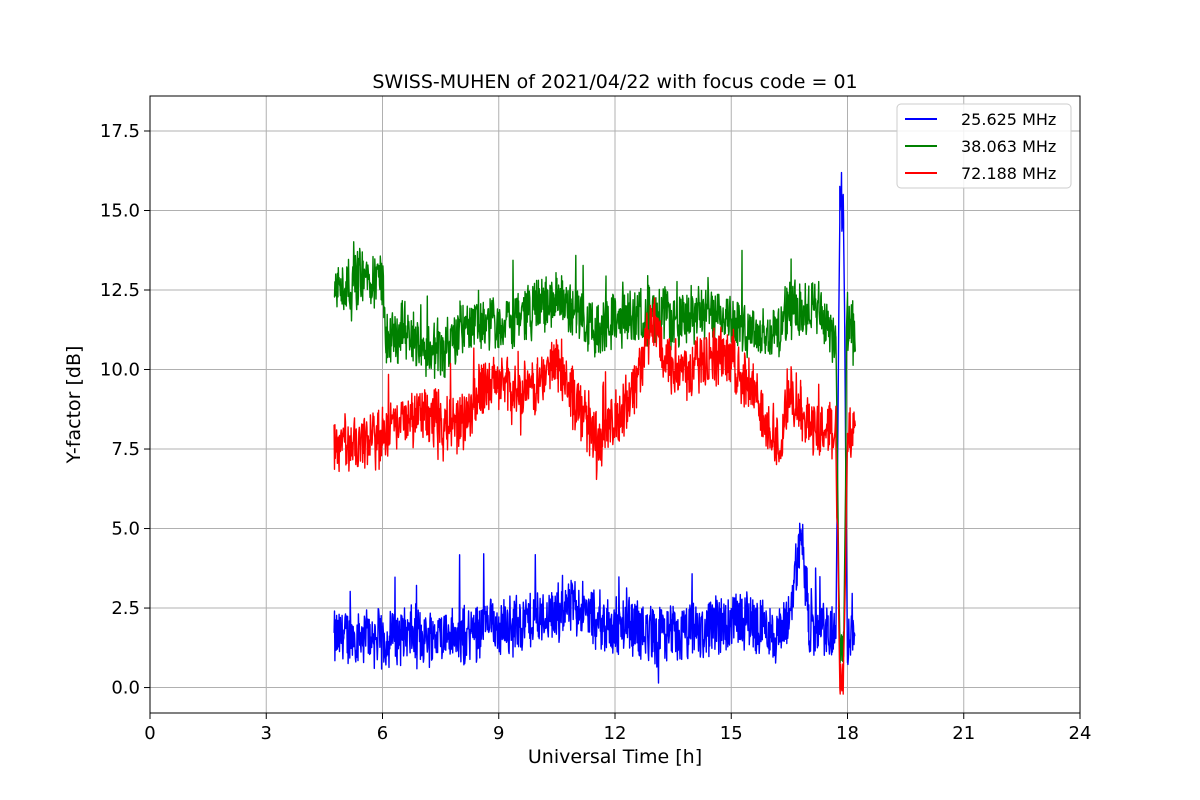 The width and height of the screenshot is (1200, 800). I want to click on legend-label-0: 25.625 MHz, so click(1008, 119).